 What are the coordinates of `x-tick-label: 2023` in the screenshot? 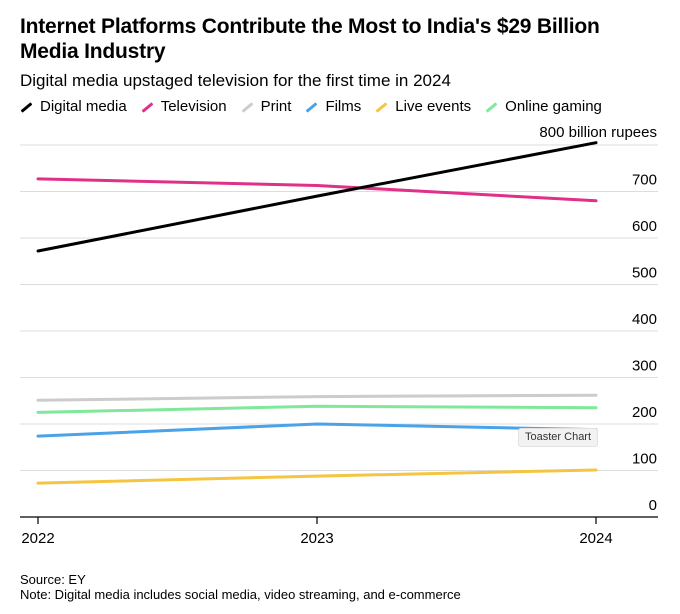 It's located at (316, 538).